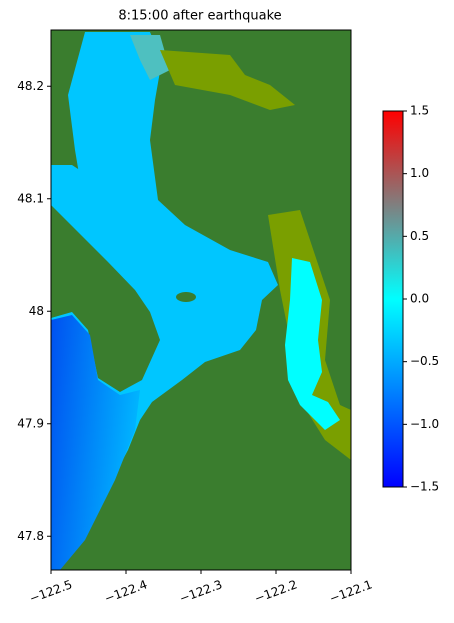  I want to click on y-tick-label: 48.1, so click(30, 198).